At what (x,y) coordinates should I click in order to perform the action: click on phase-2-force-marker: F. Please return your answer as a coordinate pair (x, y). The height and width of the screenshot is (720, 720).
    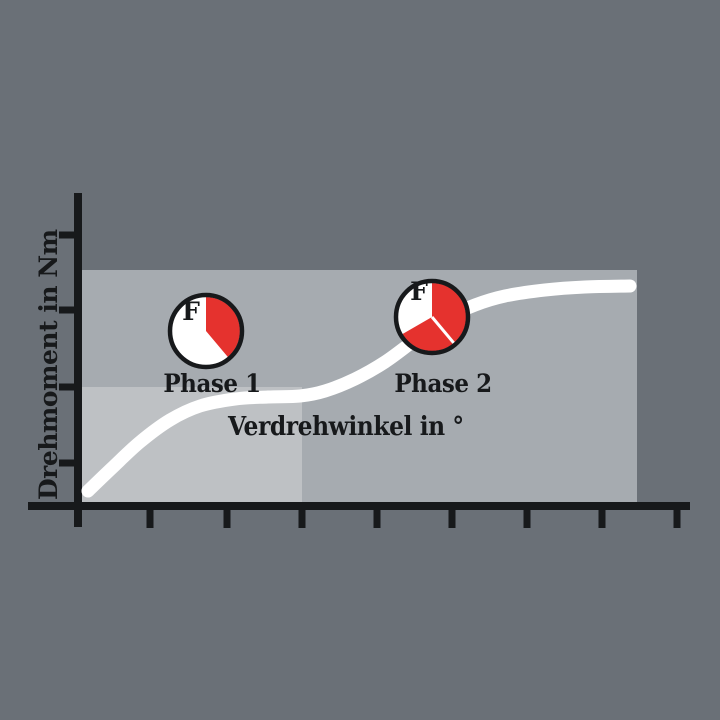
    Looking at the image, I should click on (432, 316).